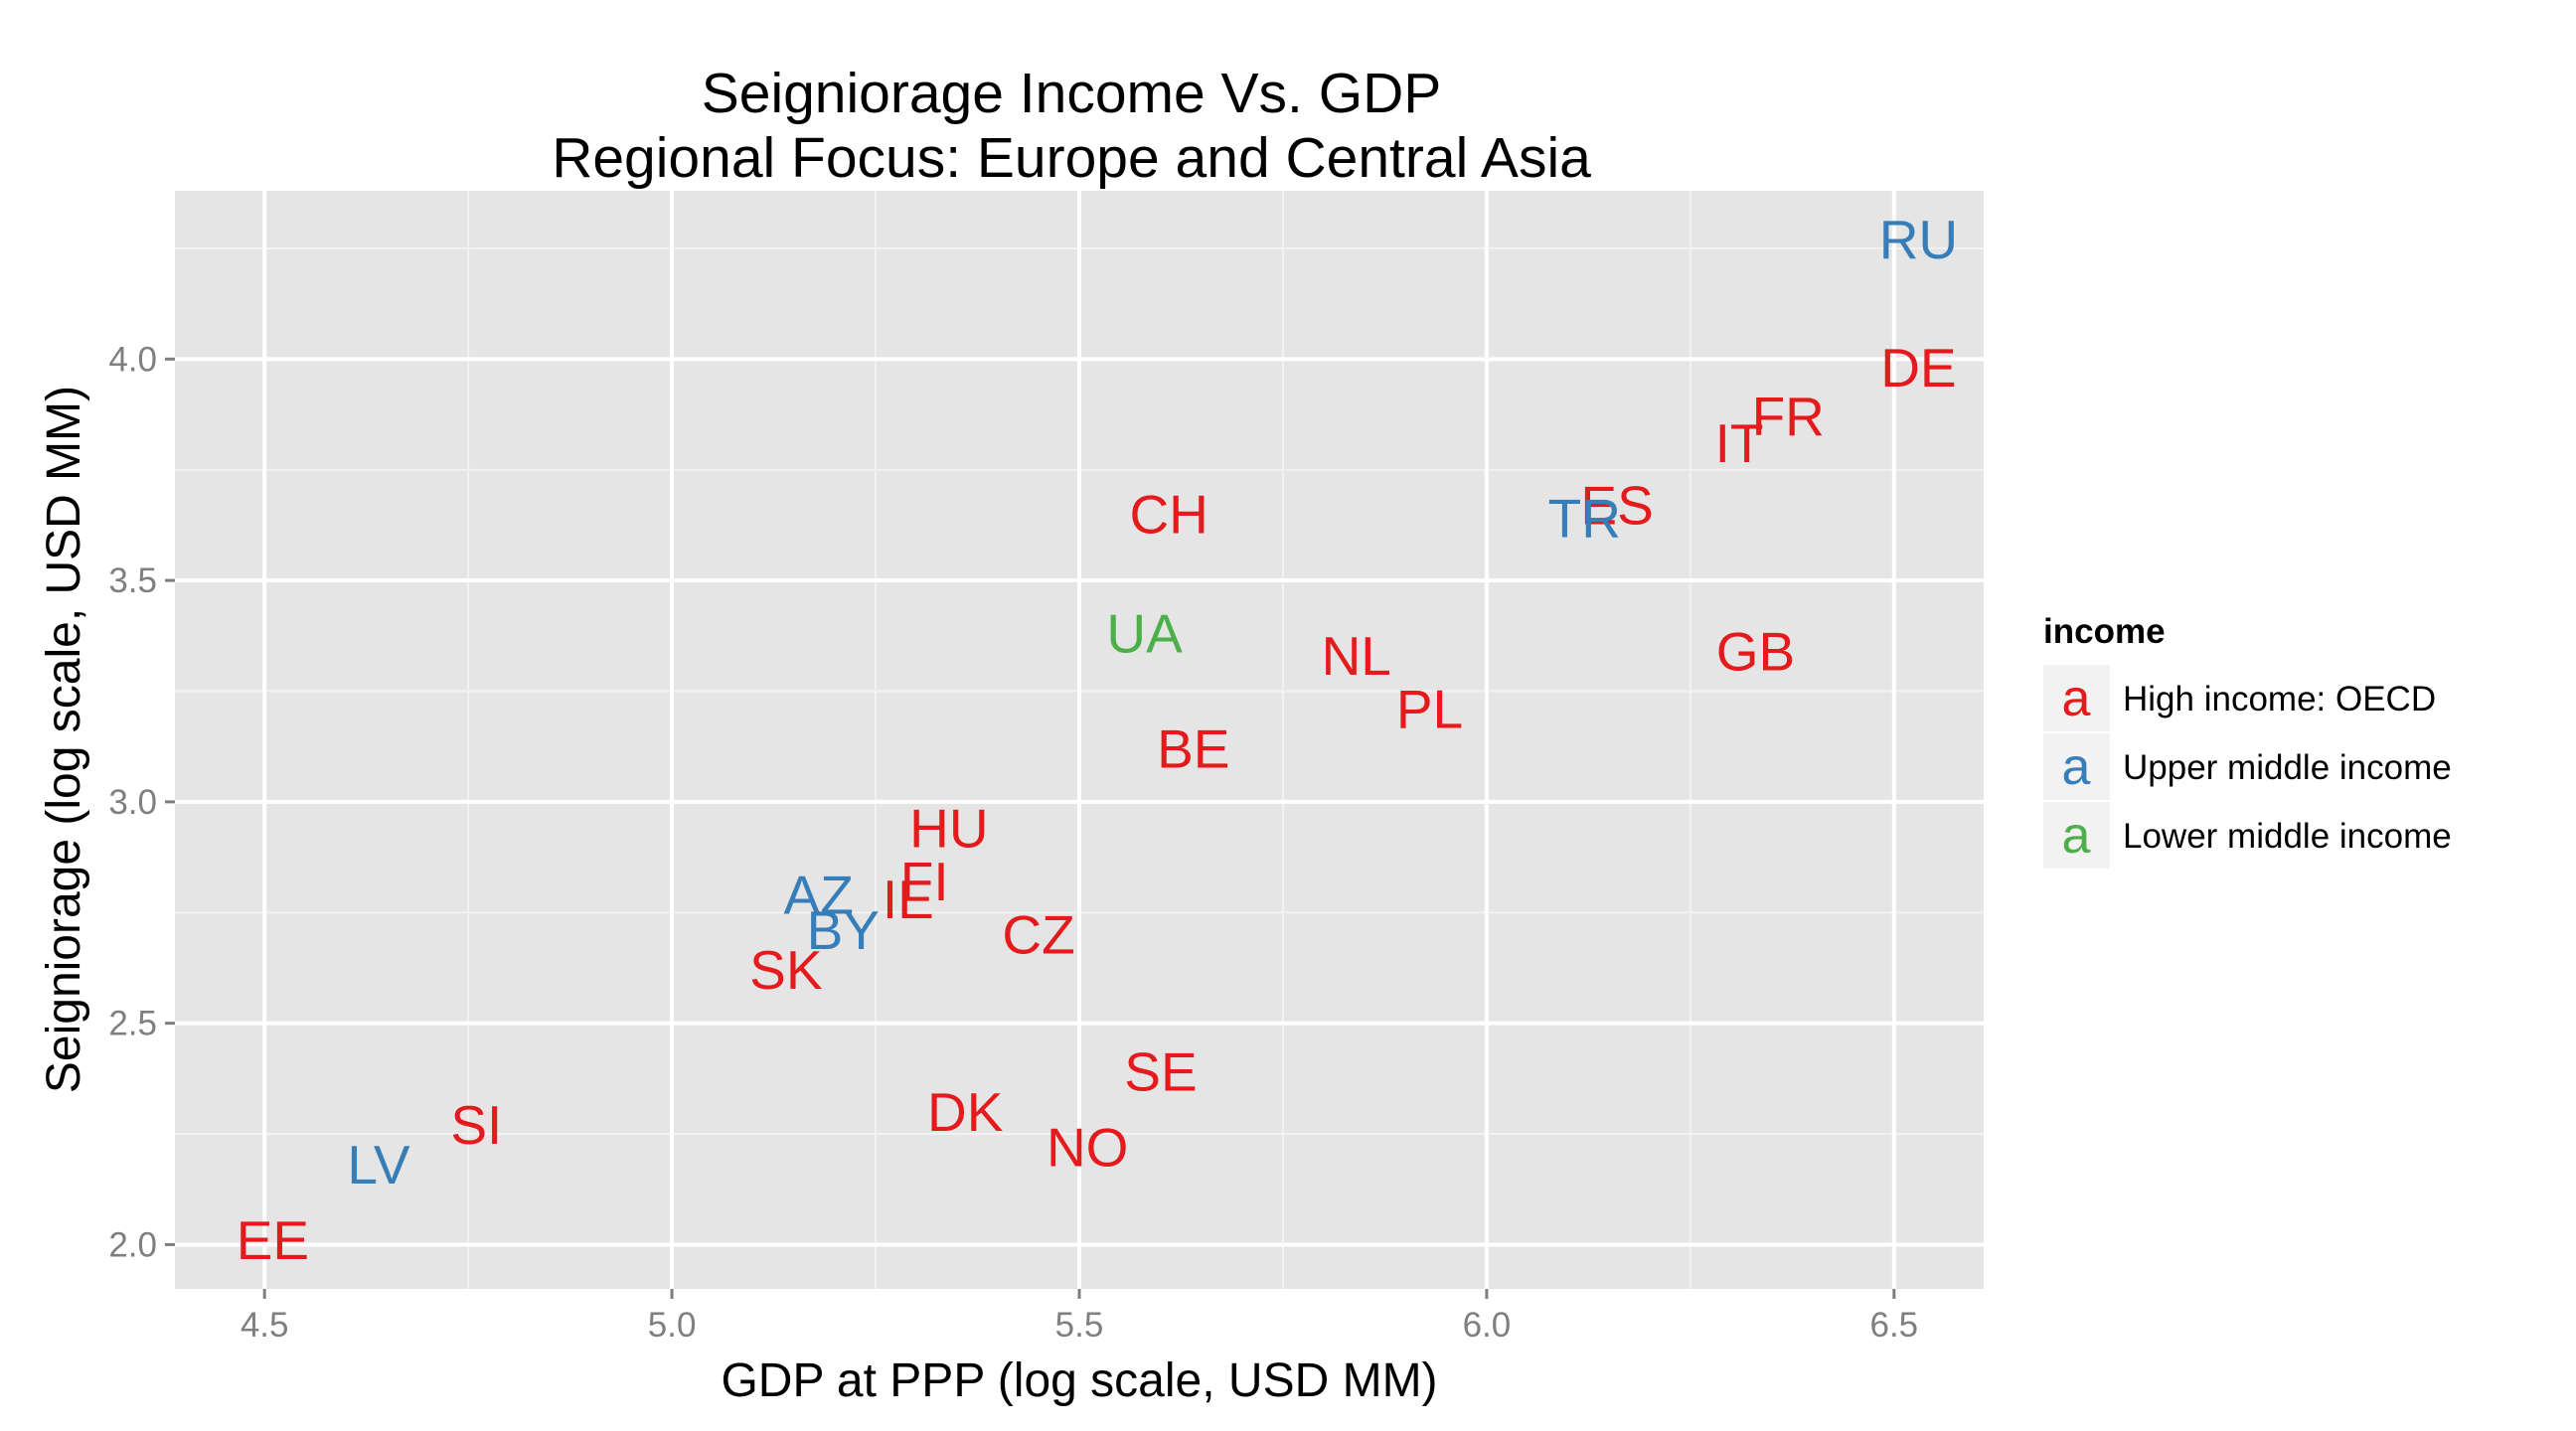  What do you see at coordinates (1616, 505) in the screenshot?
I see `point-label-es: ES` at bounding box center [1616, 505].